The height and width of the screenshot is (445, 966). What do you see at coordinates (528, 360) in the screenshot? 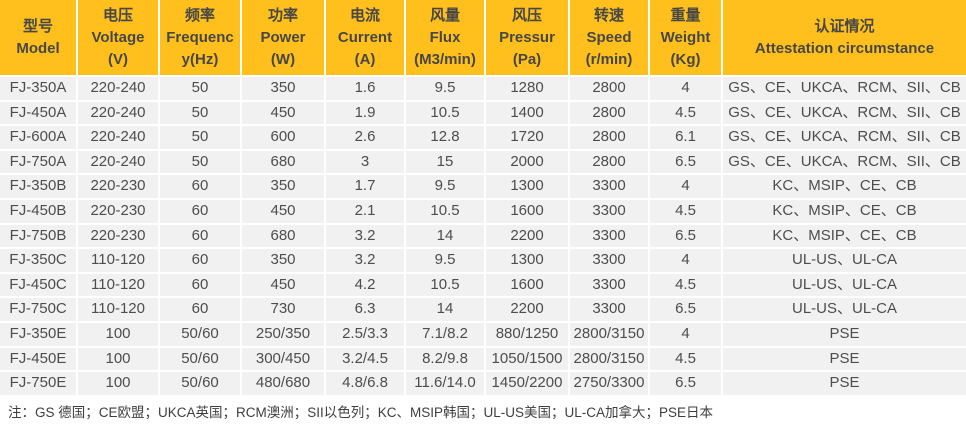
I see `cell-pressure: 1050/1500` at bounding box center [528, 360].